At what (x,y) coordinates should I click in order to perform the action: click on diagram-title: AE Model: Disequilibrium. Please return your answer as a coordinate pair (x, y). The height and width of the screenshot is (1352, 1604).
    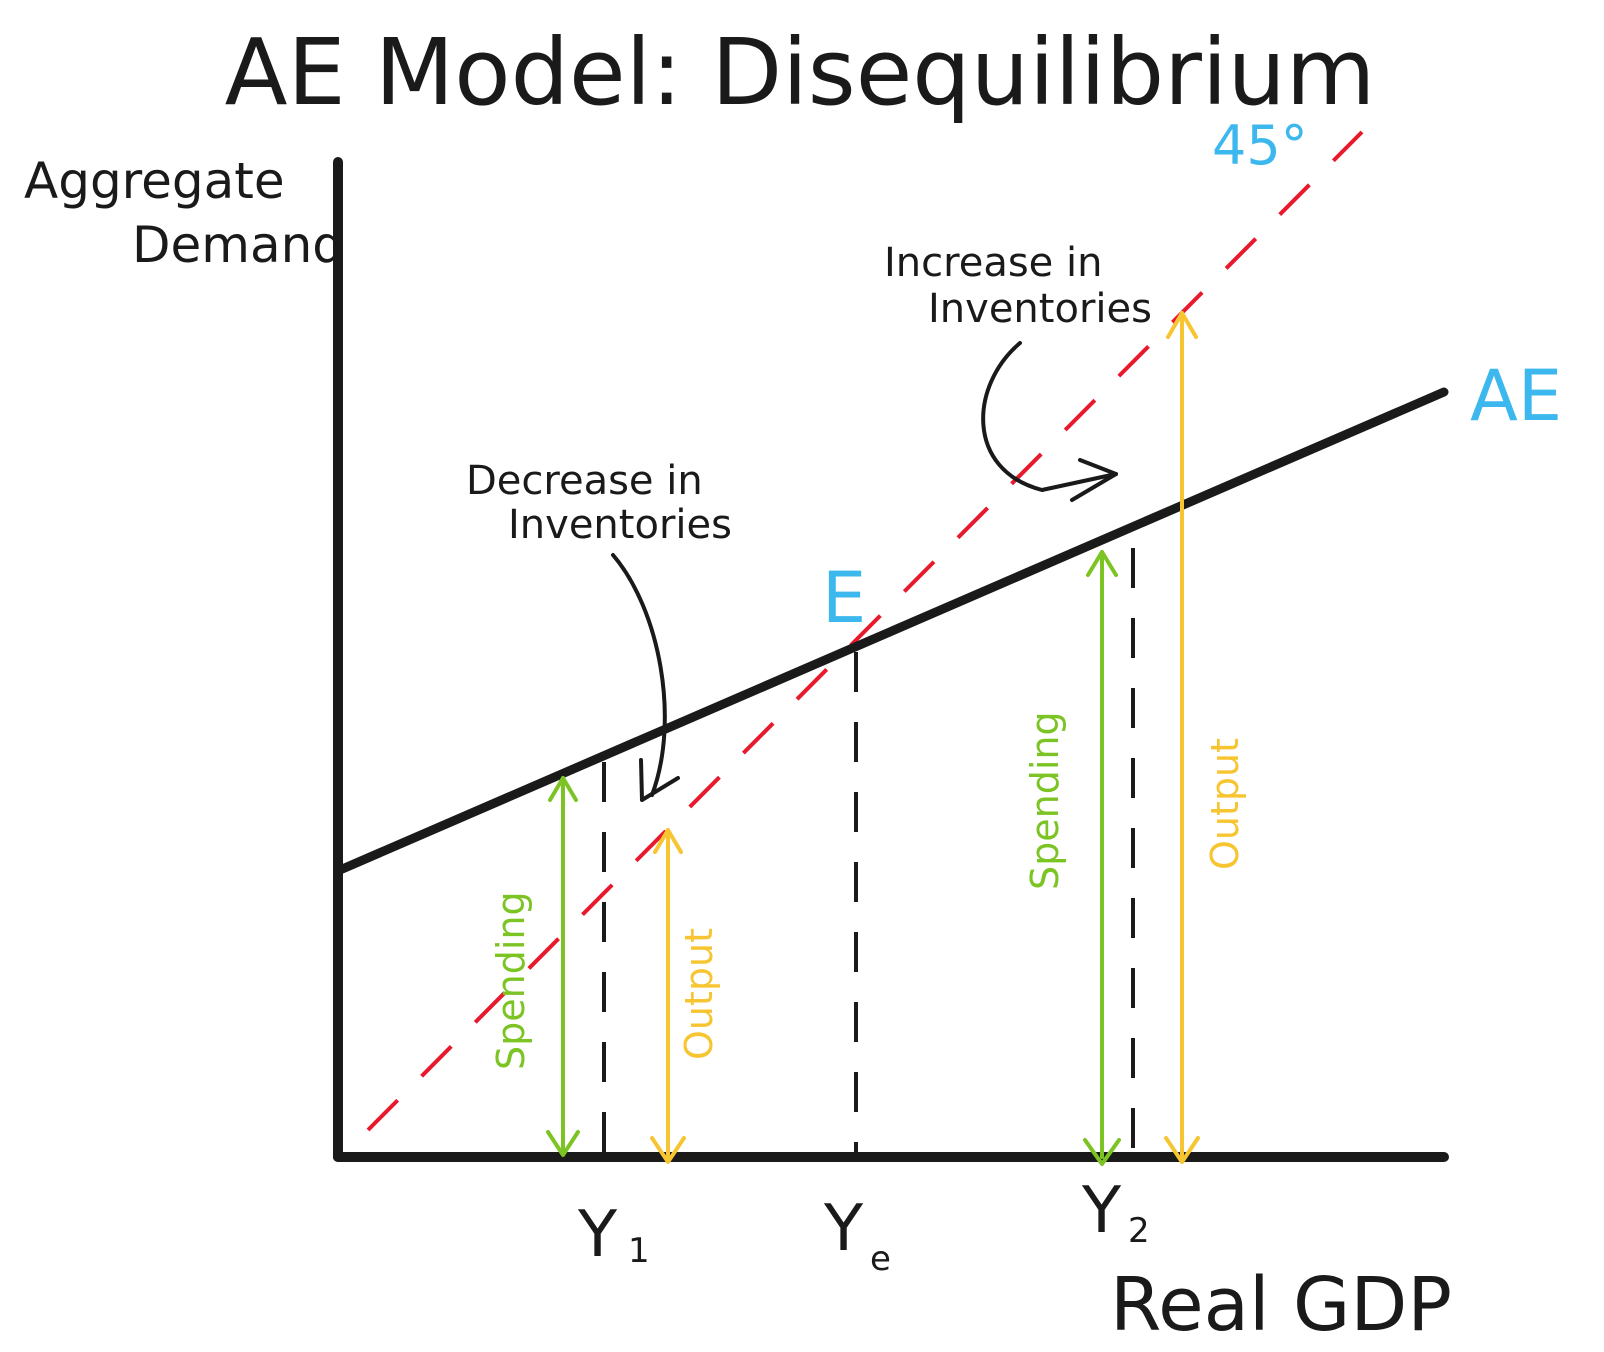
    Looking at the image, I should click on (800, 72).